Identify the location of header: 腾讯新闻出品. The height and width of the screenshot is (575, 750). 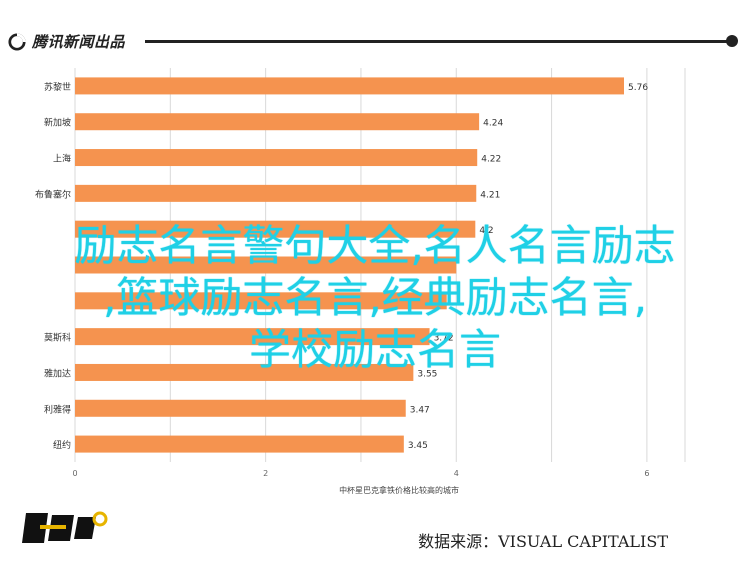
(375, 30).